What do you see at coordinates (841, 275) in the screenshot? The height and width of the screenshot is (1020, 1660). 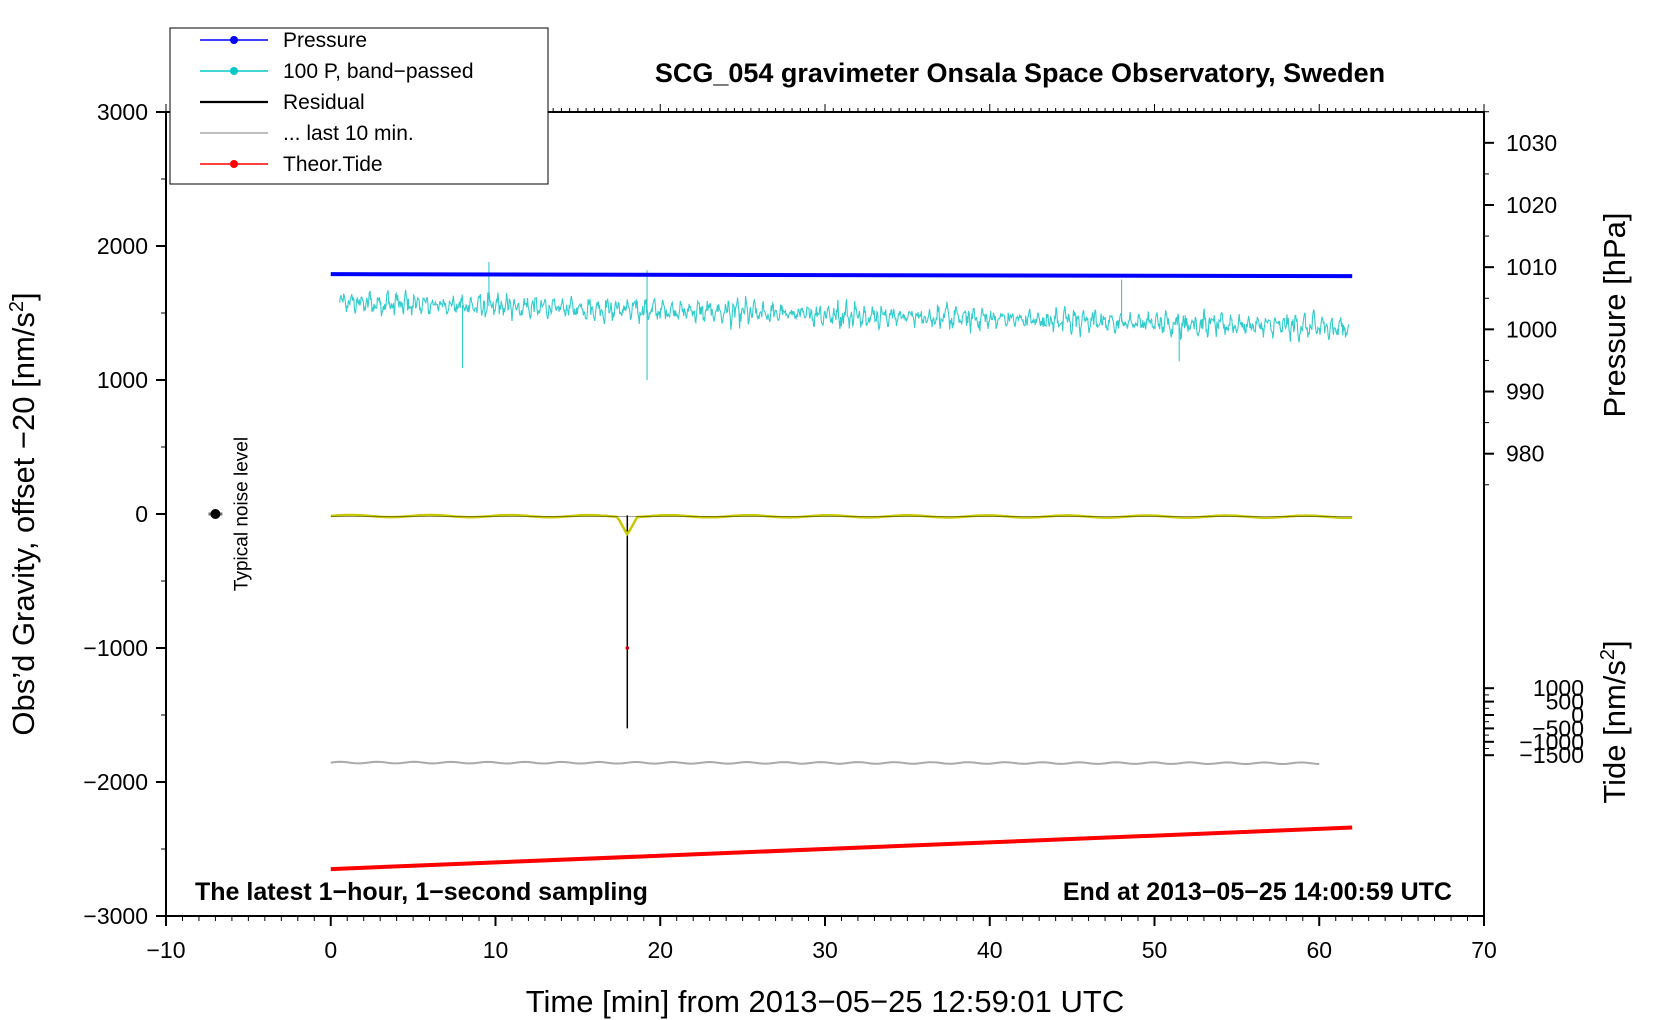 I see `series-pressure` at bounding box center [841, 275].